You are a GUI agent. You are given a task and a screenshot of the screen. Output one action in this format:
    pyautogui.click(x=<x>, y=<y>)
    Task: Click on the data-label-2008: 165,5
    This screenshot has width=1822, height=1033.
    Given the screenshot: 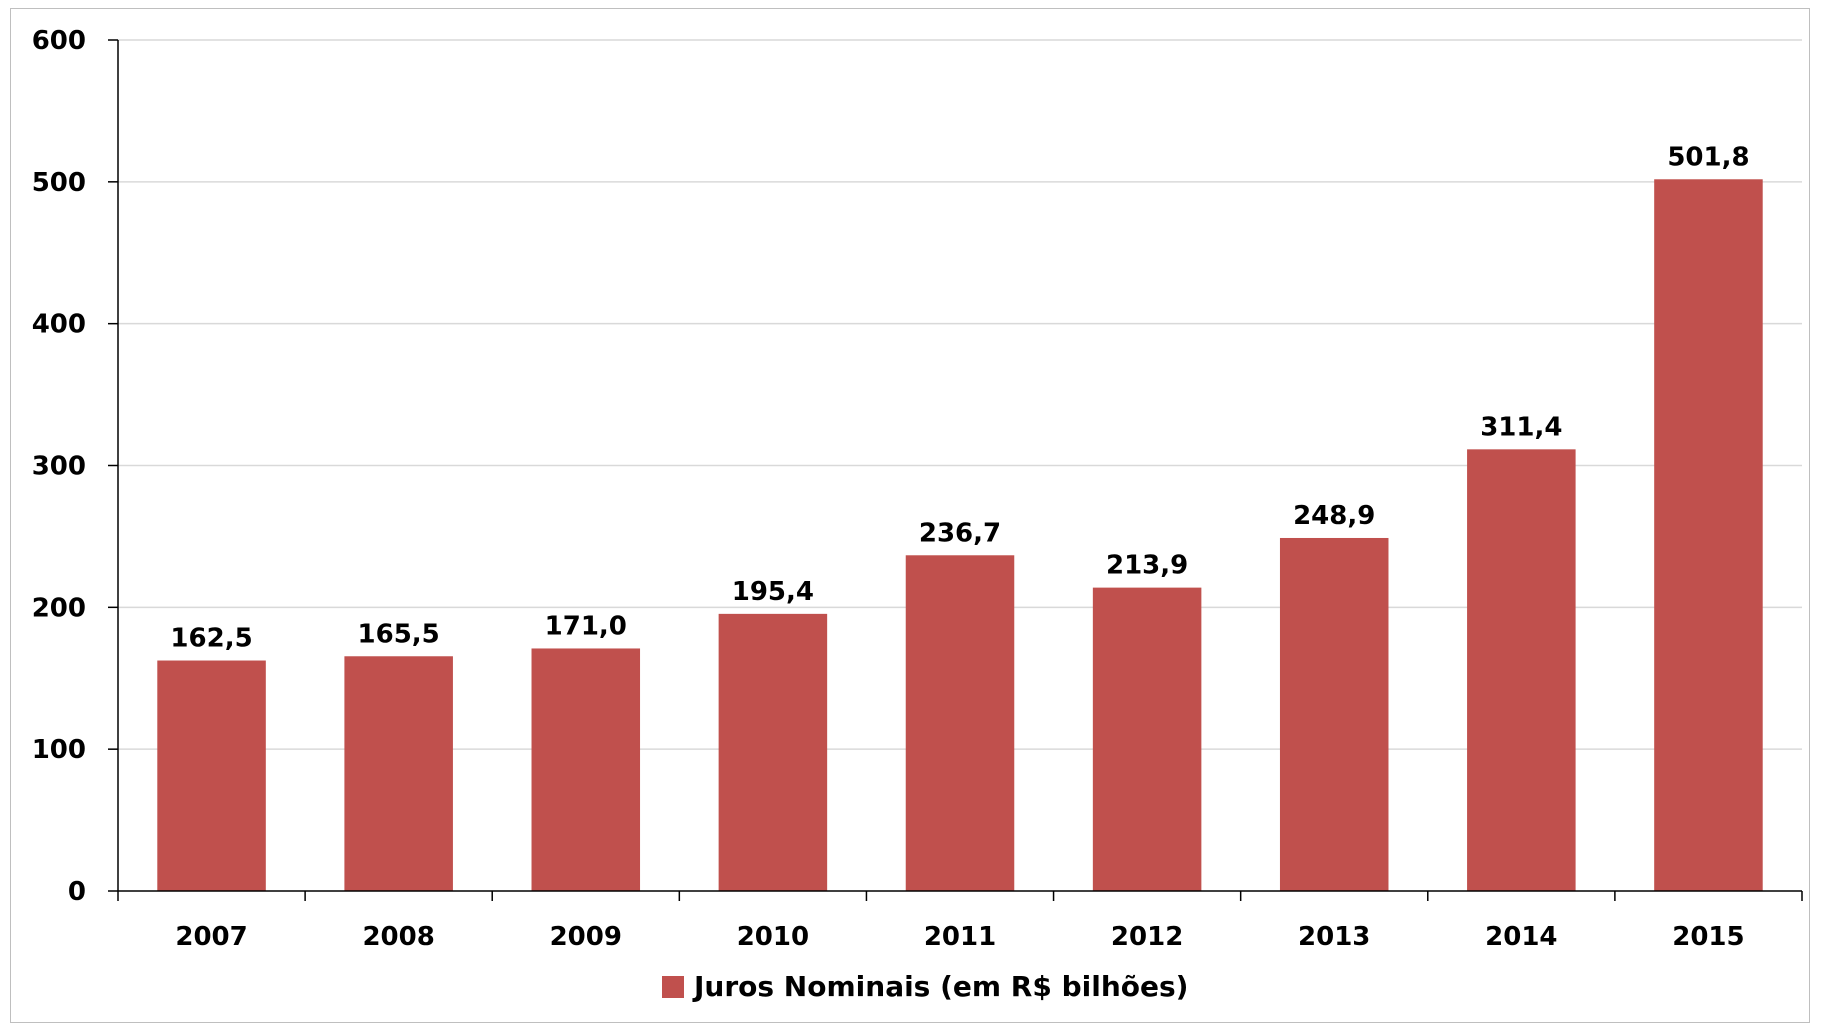 What is the action you would take?
    pyautogui.click(x=399, y=634)
    